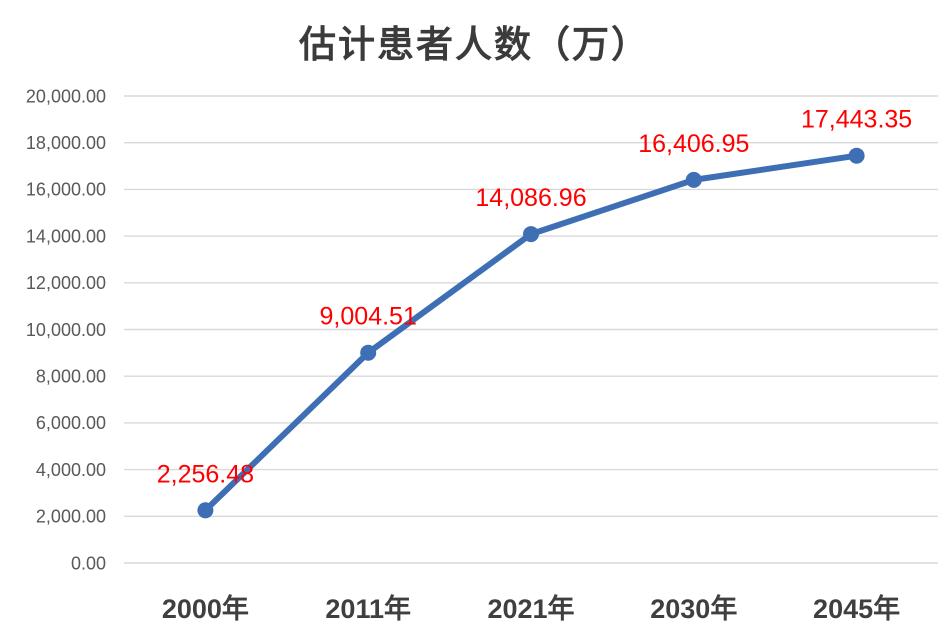 The image size is (949, 639). What do you see at coordinates (66, 283) in the screenshot?
I see `y-tick-label: 12,000.00` at bounding box center [66, 283].